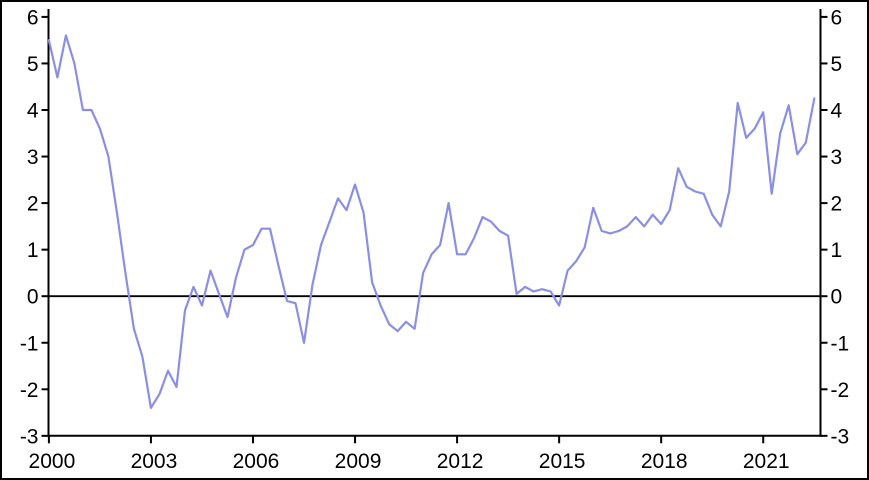 The width and height of the screenshot is (869, 480). I want to click on y-axis-left-labels: 6 5 4 3 2 1 0 -1 -2 -3, so click(29, 227).